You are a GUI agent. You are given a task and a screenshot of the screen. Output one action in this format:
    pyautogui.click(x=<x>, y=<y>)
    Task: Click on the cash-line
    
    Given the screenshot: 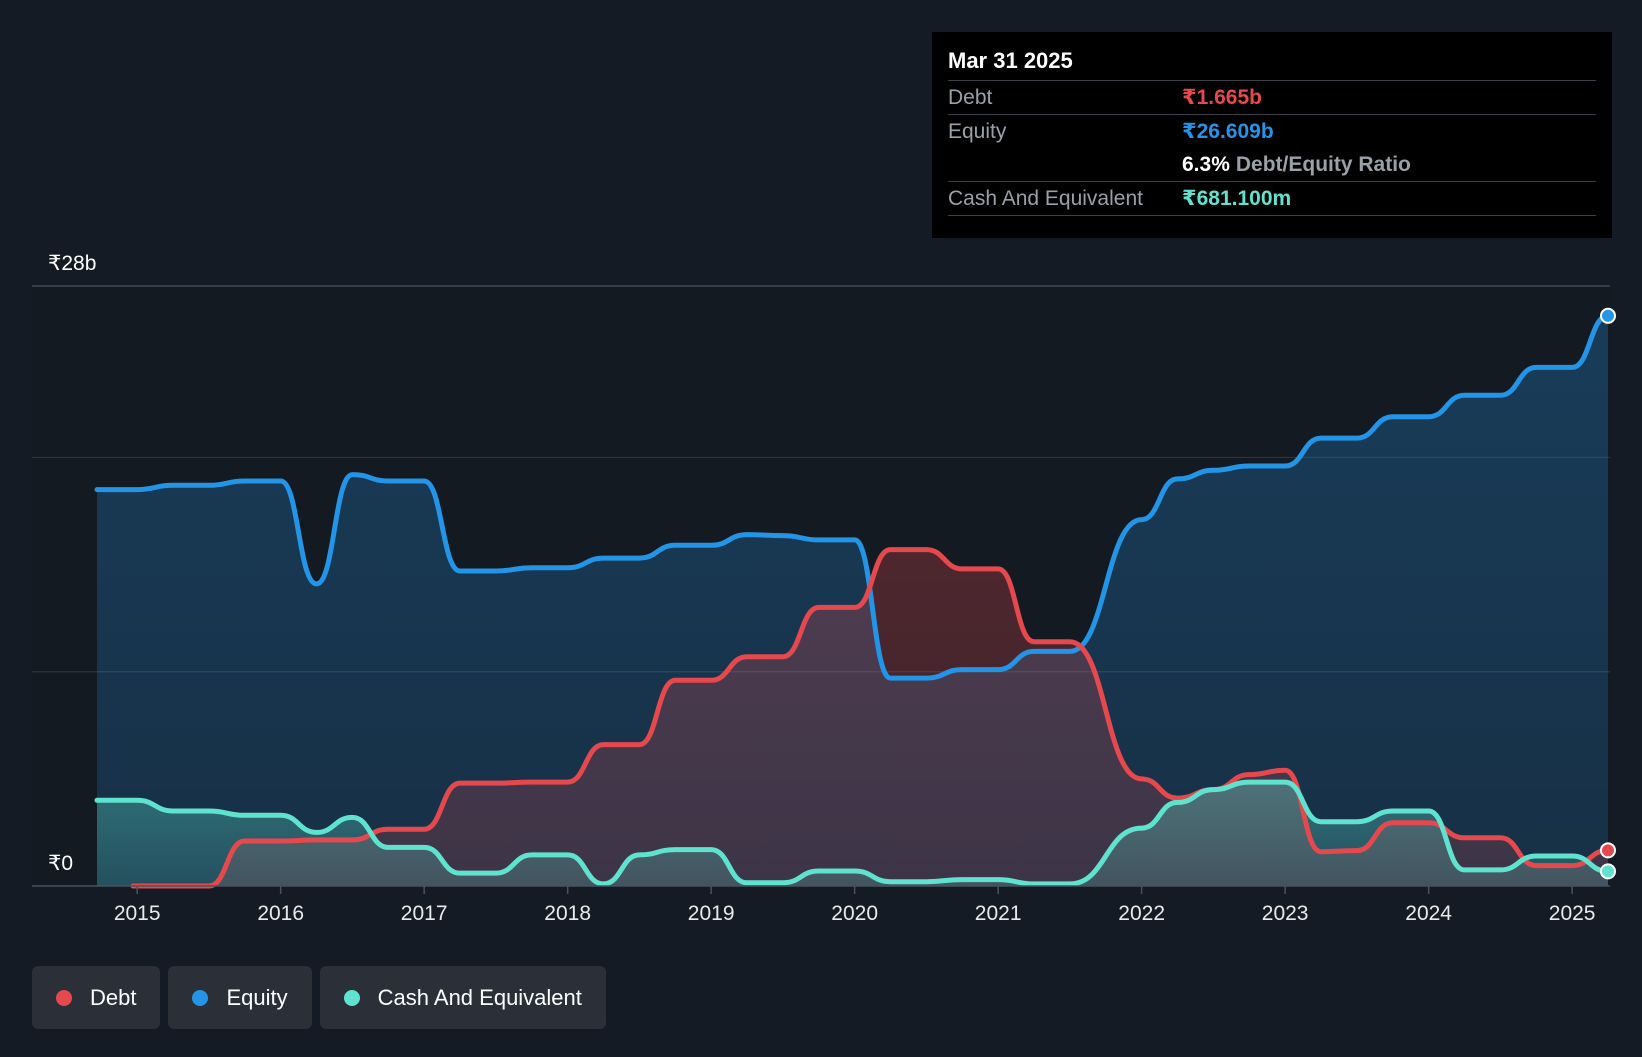 What is the action you would take?
    pyautogui.click(x=852, y=833)
    